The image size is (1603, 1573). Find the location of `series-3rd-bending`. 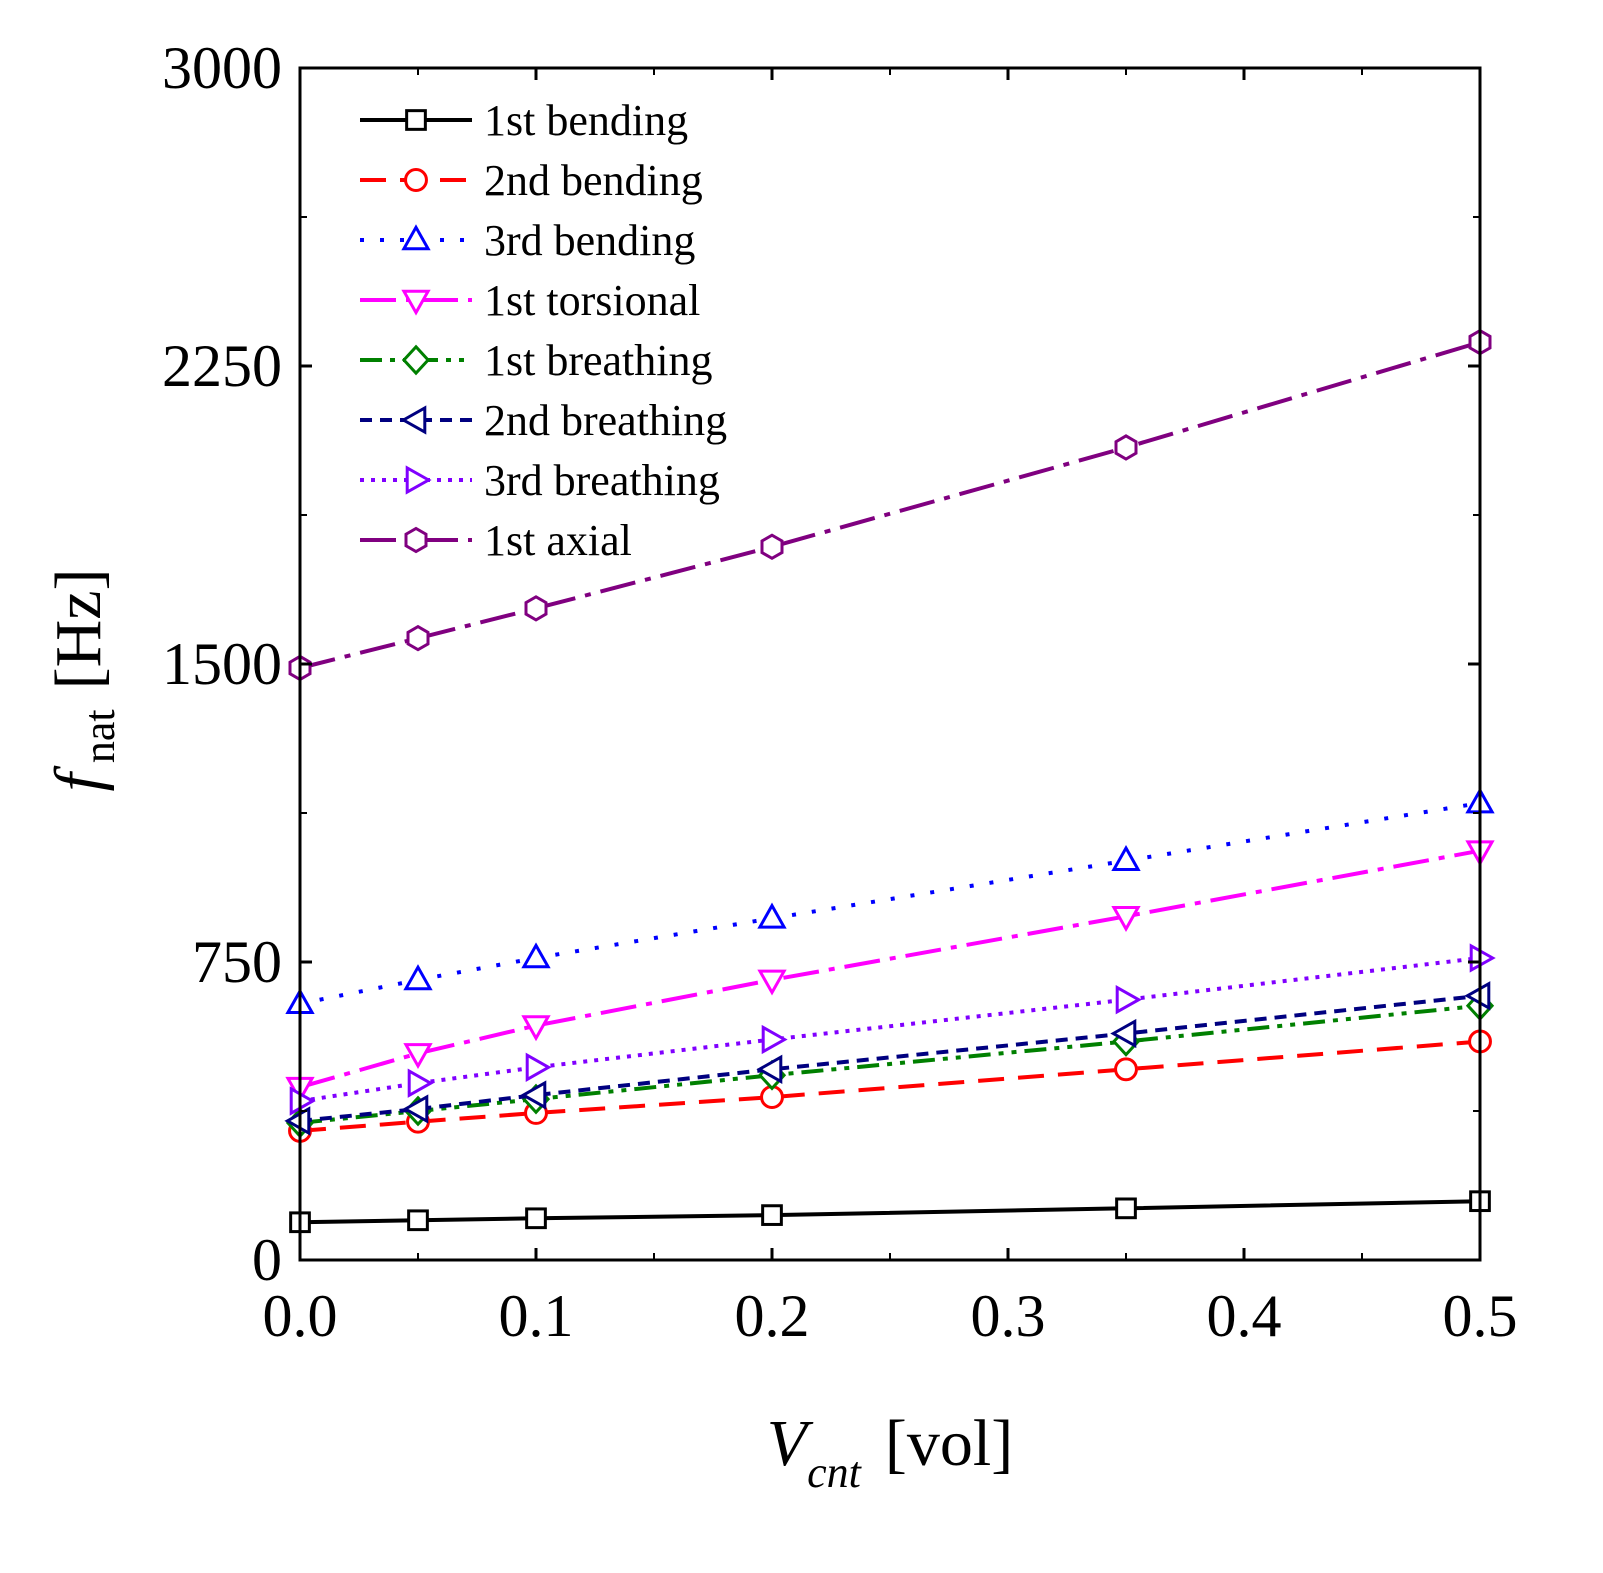

series-3rd-bending is located at coordinates (890, 900).